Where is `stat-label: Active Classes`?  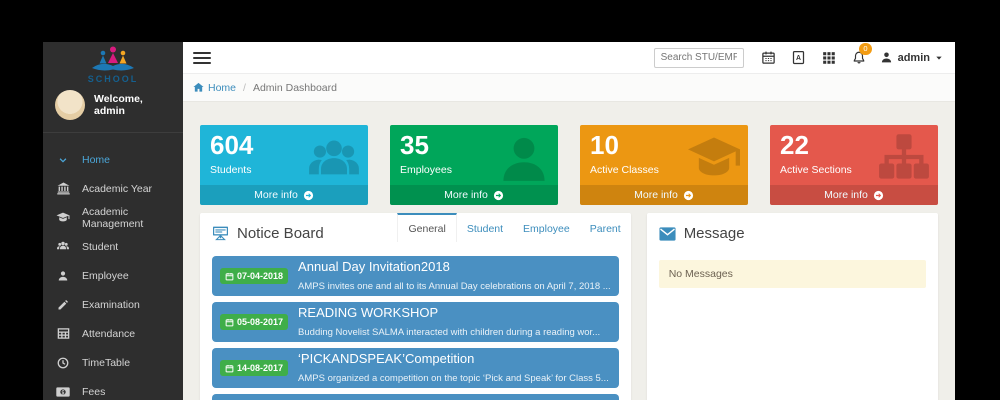 stat-label: Active Classes is located at coordinates (624, 169).